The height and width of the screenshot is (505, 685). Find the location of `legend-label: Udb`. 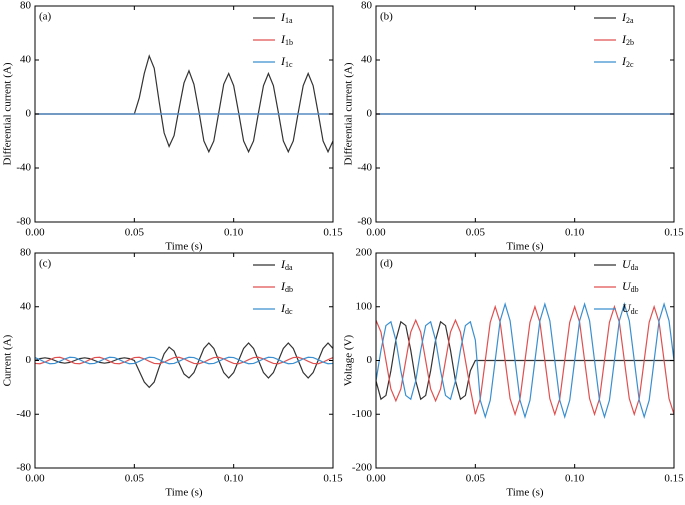

legend-label: Udb is located at coordinates (630, 286).